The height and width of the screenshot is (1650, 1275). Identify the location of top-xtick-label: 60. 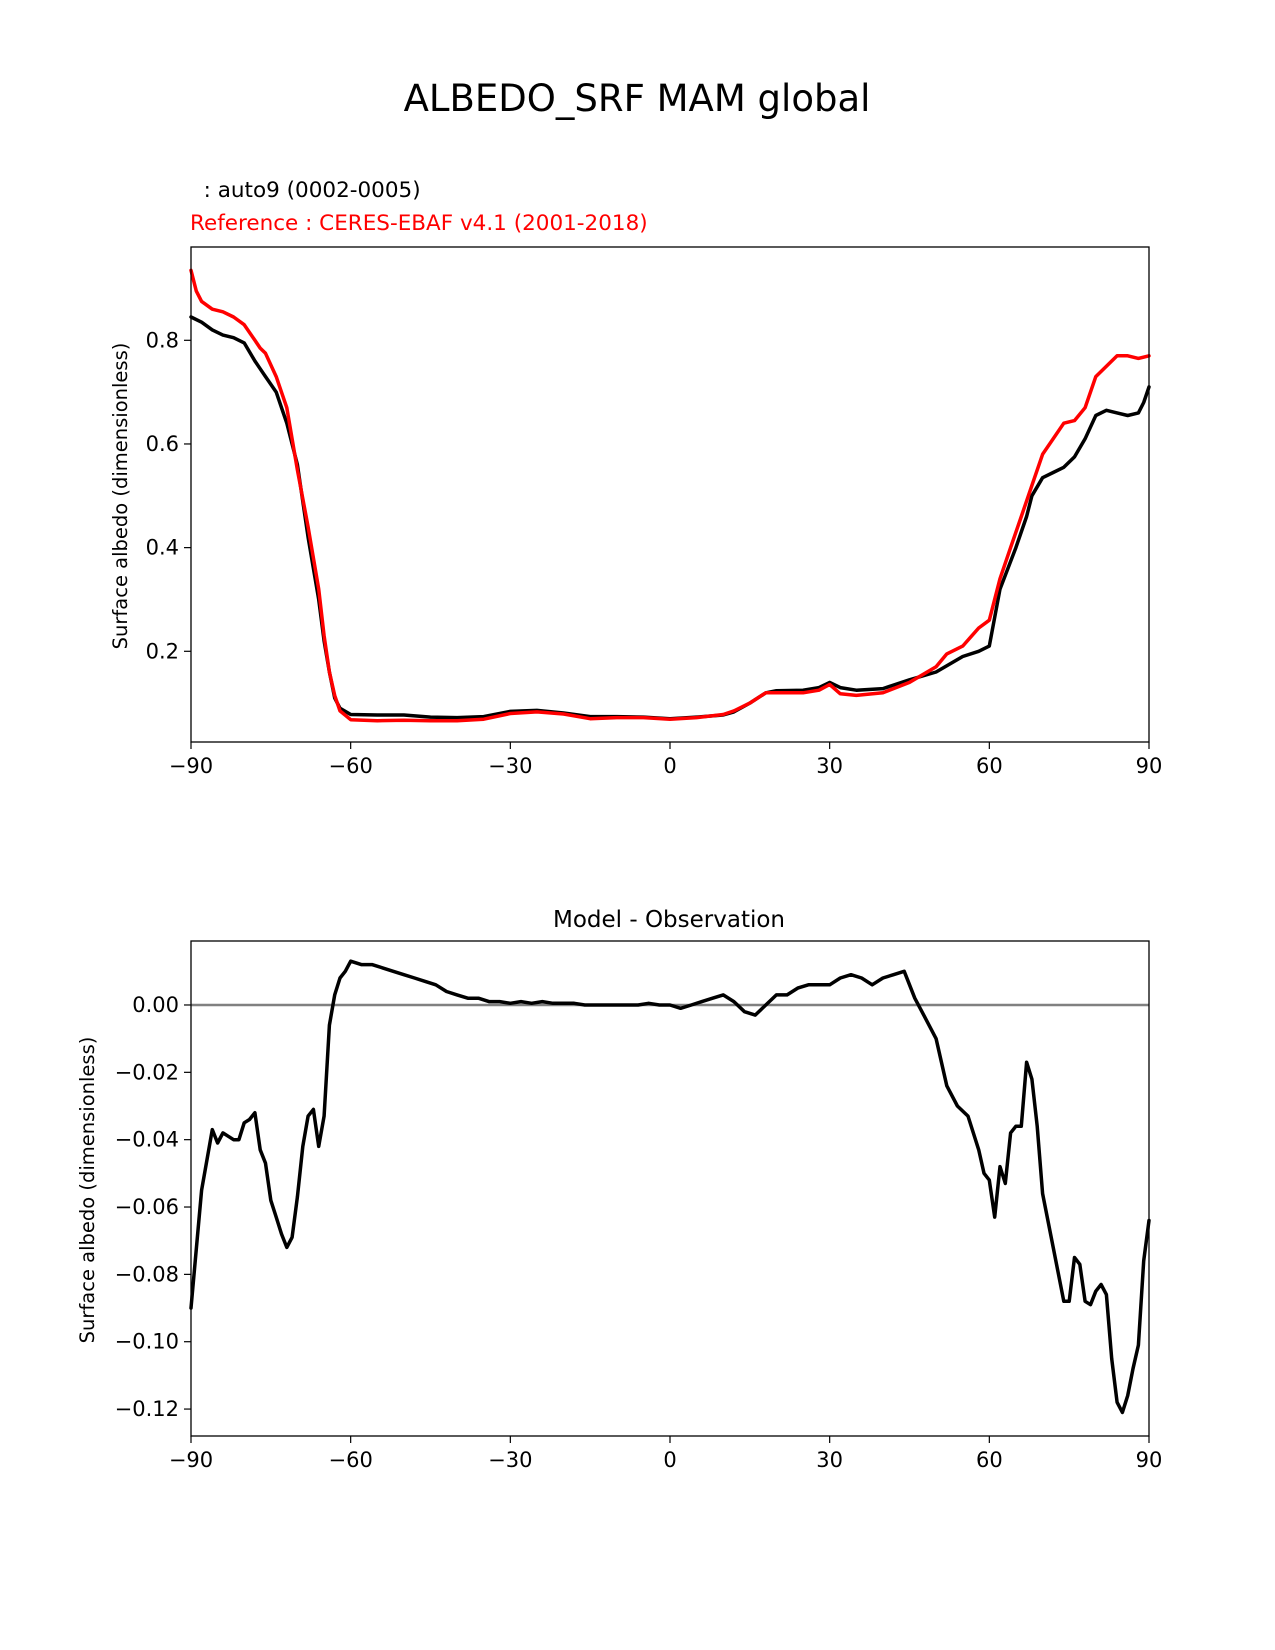
(989, 766).